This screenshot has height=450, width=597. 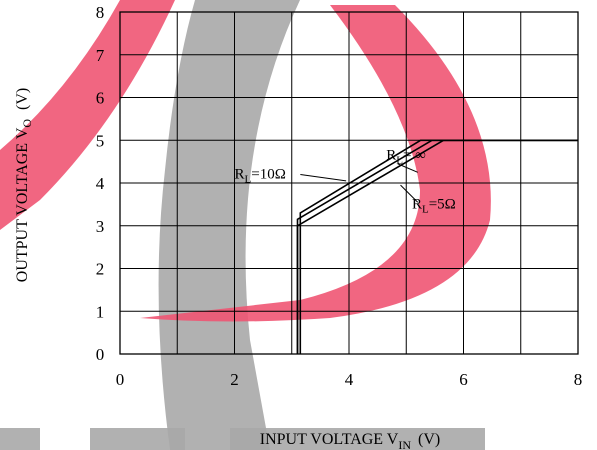 What do you see at coordinates (350, 440) in the screenshot?
I see `x-axis-label: INPUT VOLTAGE VIN (V)` at bounding box center [350, 440].